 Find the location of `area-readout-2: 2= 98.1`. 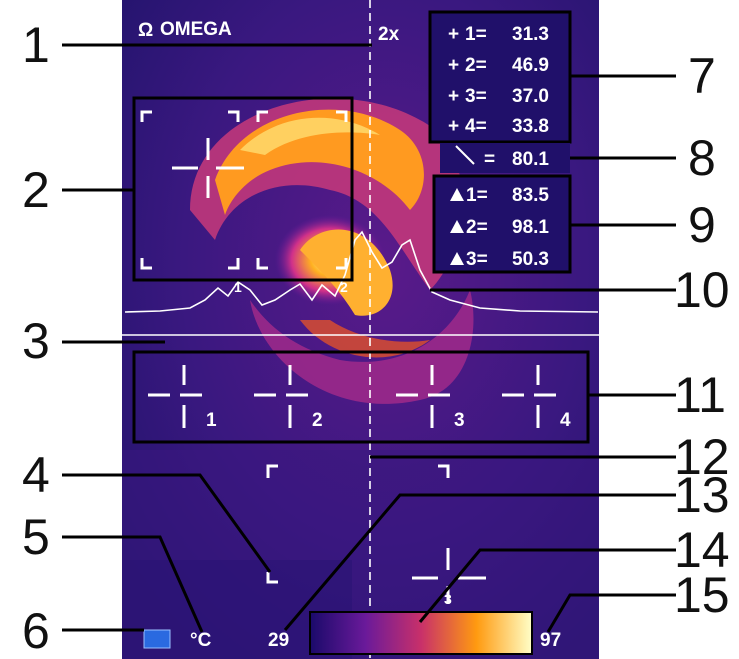

area-readout-2: 2= 98.1 is located at coordinates (499, 227).